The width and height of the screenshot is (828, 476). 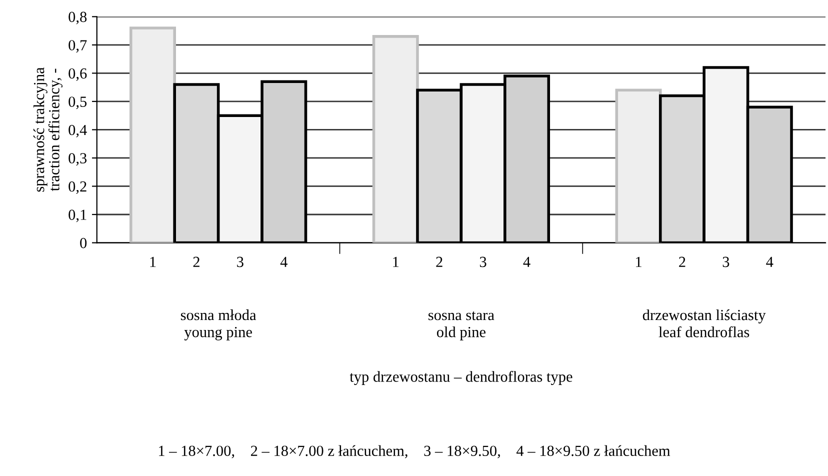 What do you see at coordinates (704, 323) in the screenshot?
I see `x-tick-label: drzewostan liściasty leaf dendroflas` at bounding box center [704, 323].